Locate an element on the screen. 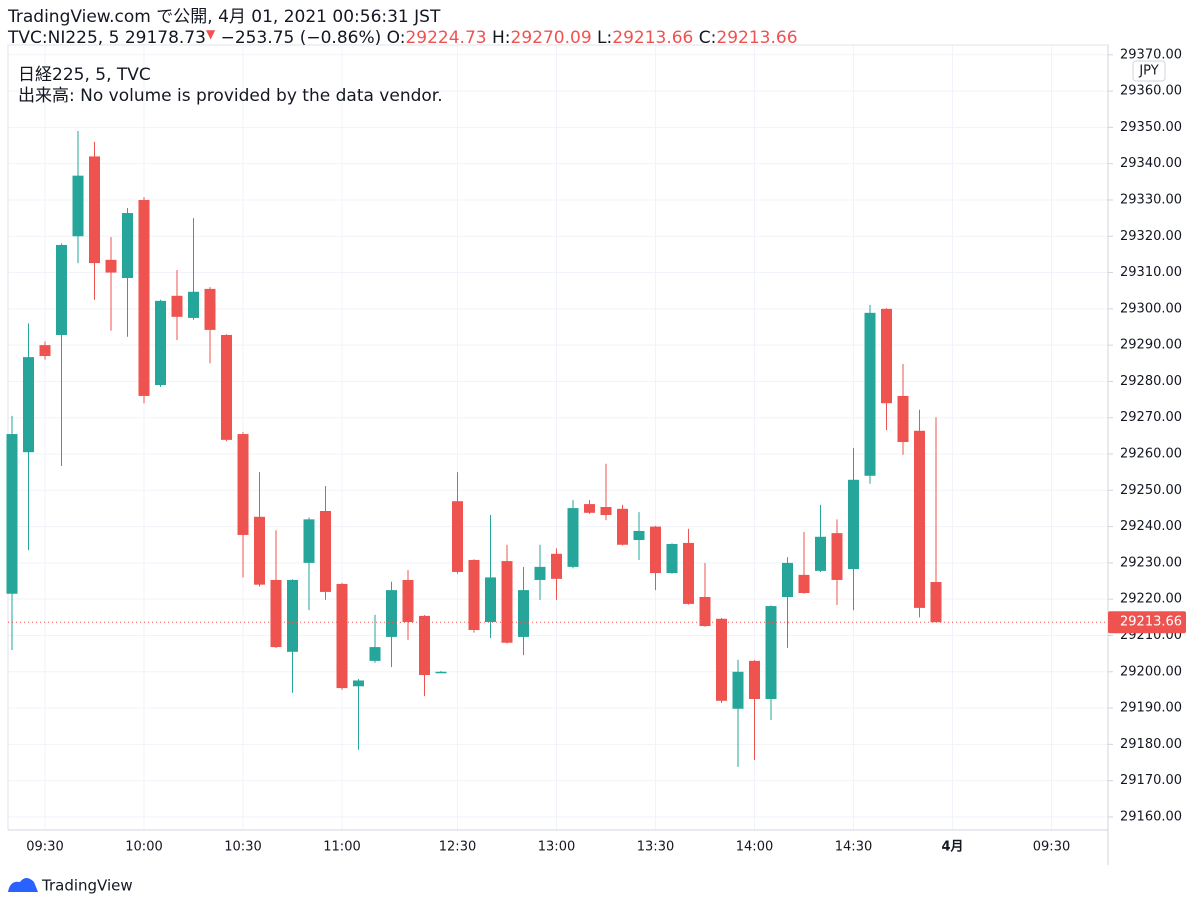  x-tick-label: 14:30 is located at coordinates (853, 847).